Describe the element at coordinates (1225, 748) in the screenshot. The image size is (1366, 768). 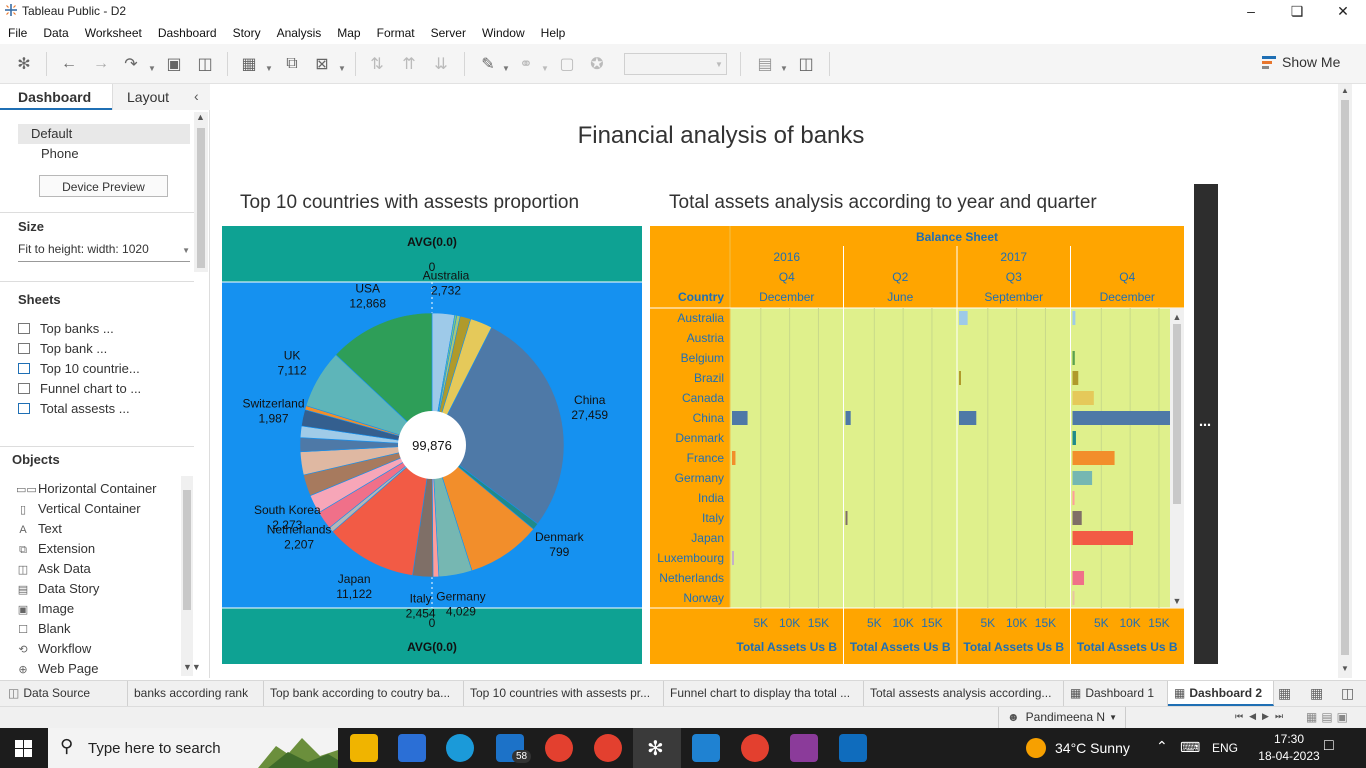
I see `language-indicator: ENG` at that location.